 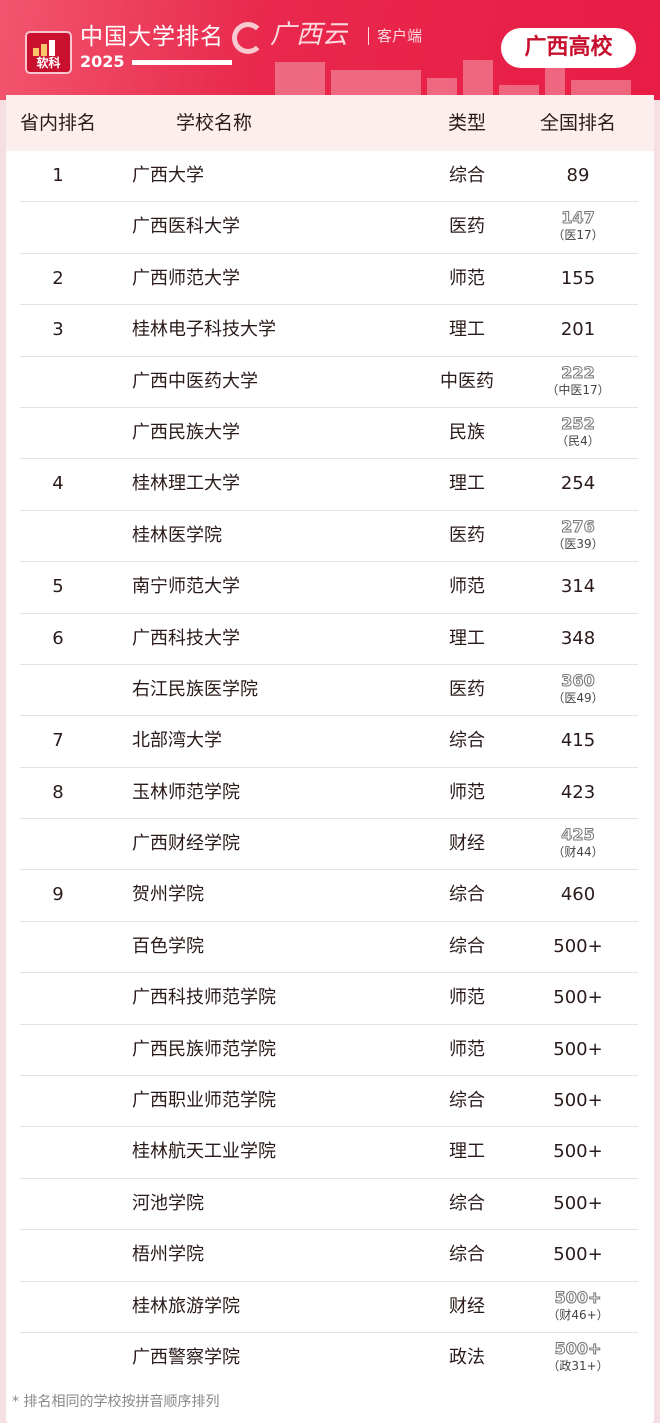 What do you see at coordinates (168, 946) in the screenshot?
I see `school-name: 百色学院` at bounding box center [168, 946].